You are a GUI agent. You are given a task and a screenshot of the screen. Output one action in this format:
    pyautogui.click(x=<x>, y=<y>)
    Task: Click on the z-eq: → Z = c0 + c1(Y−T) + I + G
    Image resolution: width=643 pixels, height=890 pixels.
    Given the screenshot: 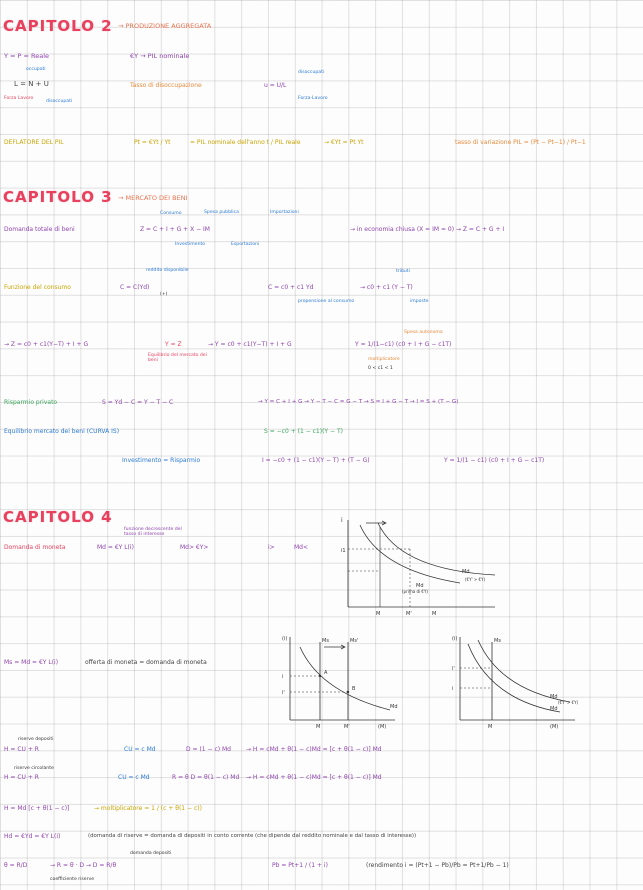 What is the action you would take?
    pyautogui.click(x=46, y=344)
    